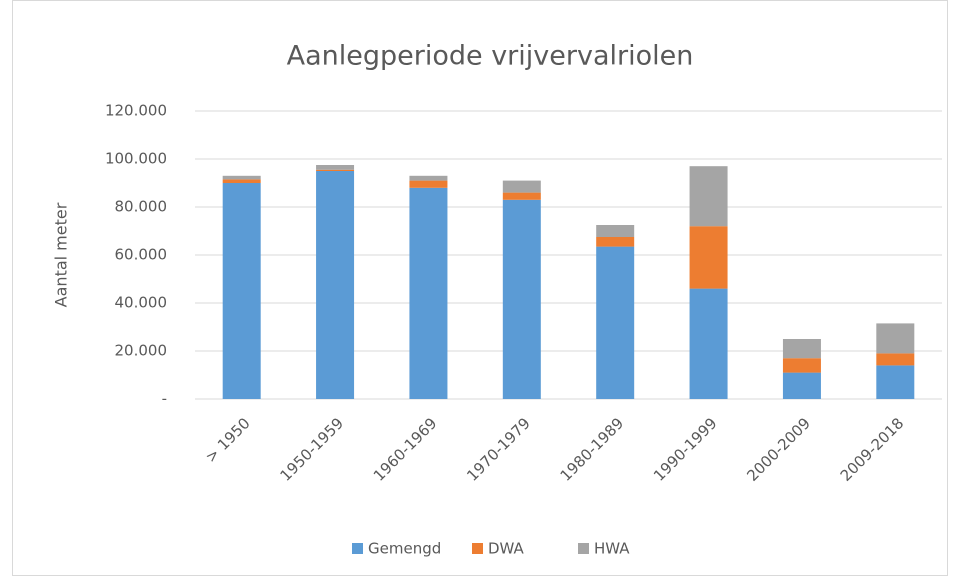 The width and height of the screenshot is (958, 585). I want to click on legend-label: HWA, so click(612, 549).